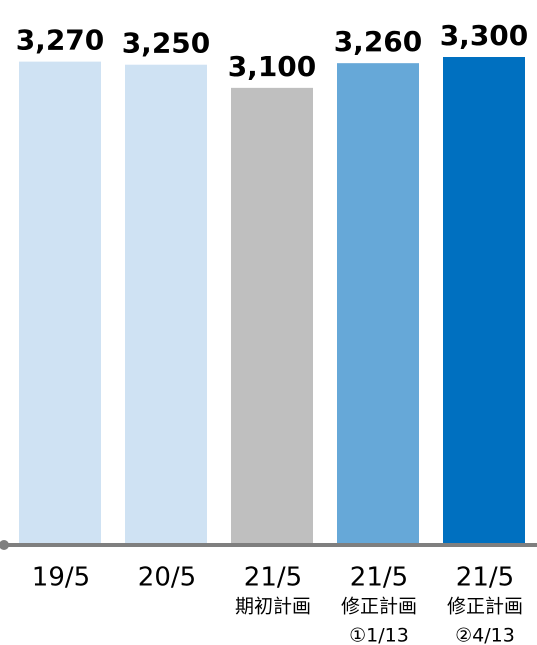 This screenshot has width=537, height=645. Describe the element at coordinates (272, 66) in the screenshot. I see `value-label: 3,100` at that location.